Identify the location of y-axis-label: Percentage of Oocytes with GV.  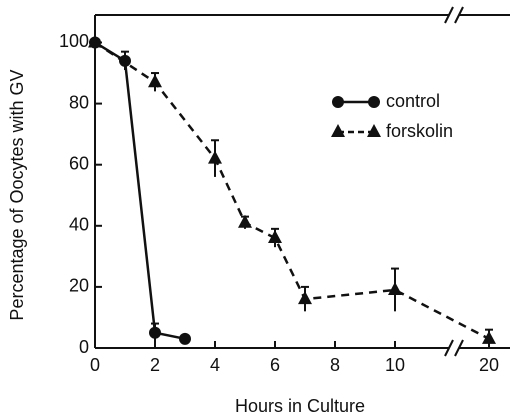
(17, 194).